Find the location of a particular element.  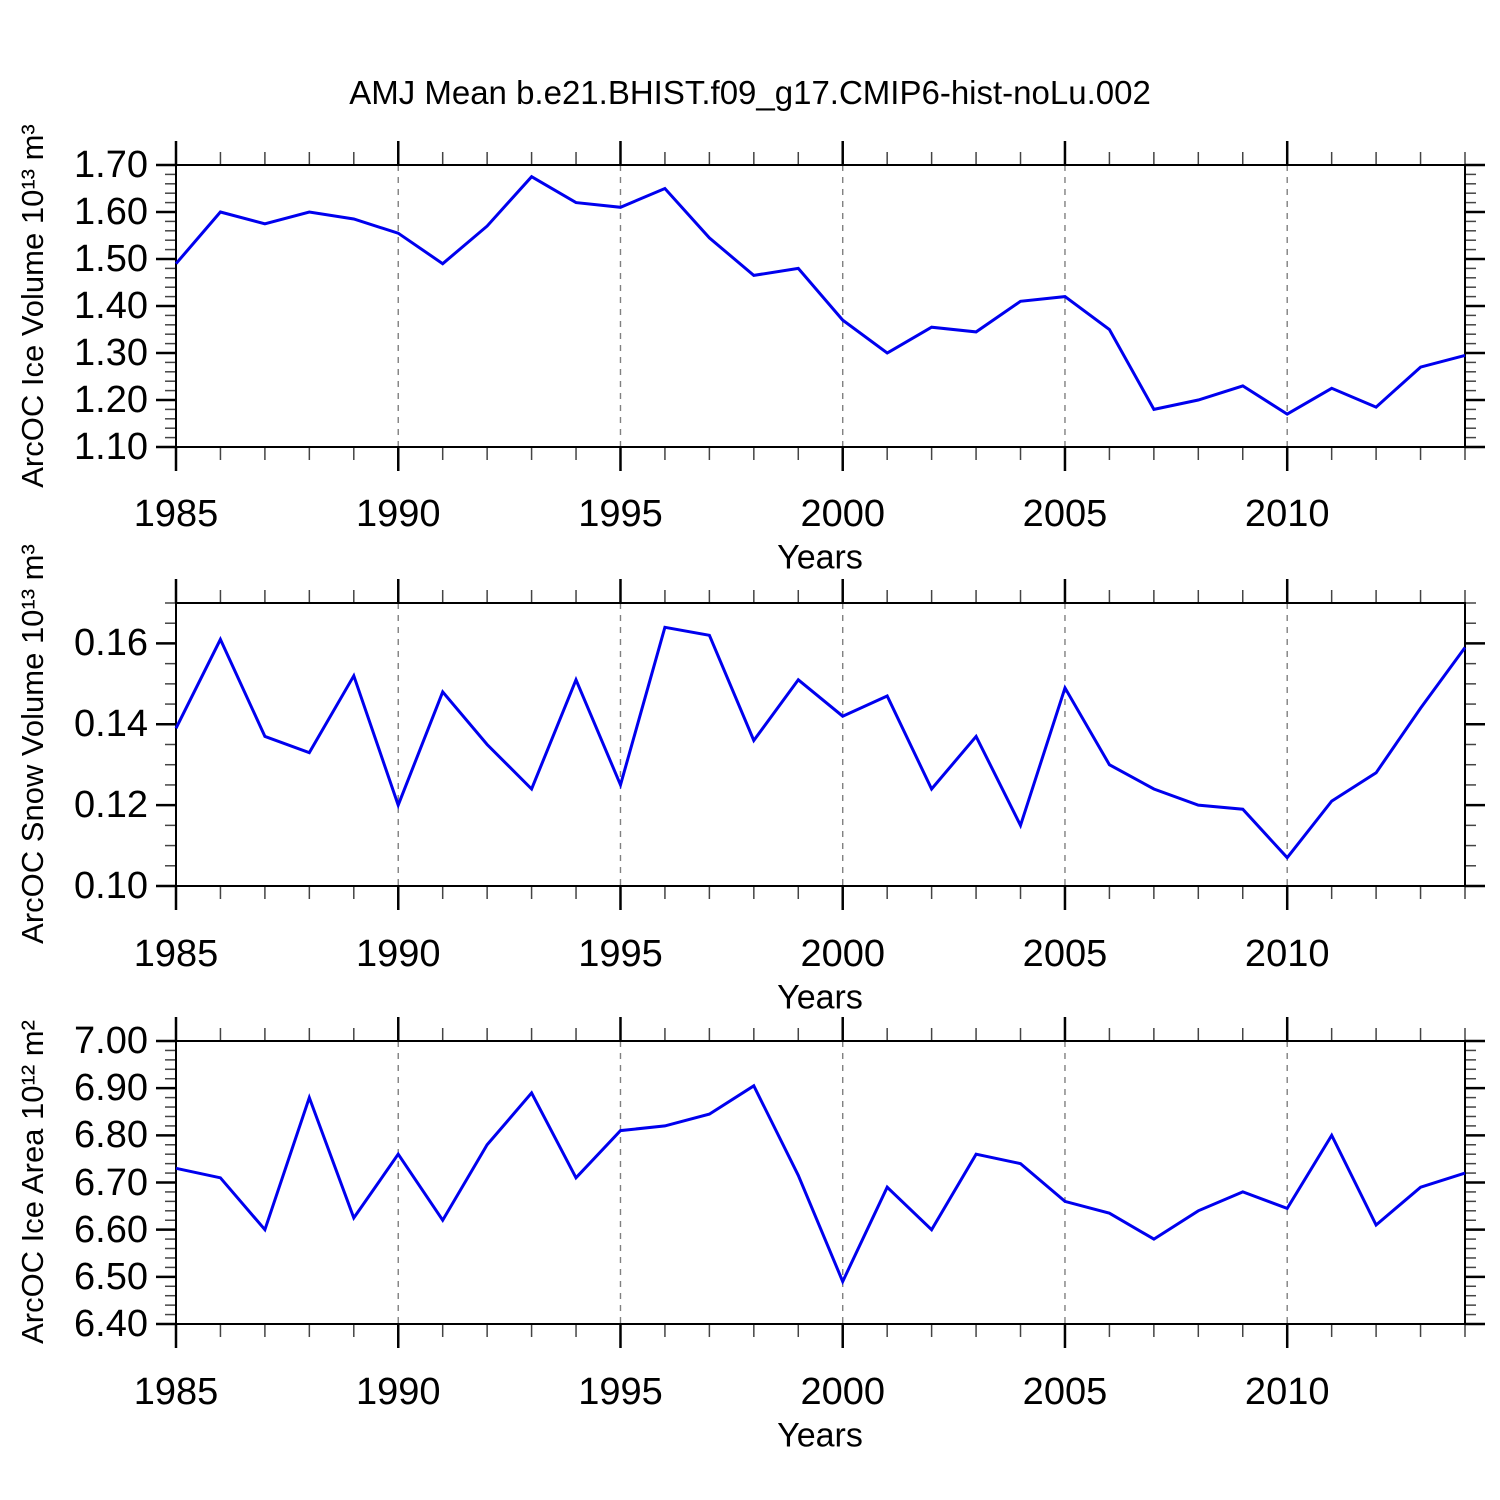

panel1-x-axis-title: Years is located at coordinates (820, 557).